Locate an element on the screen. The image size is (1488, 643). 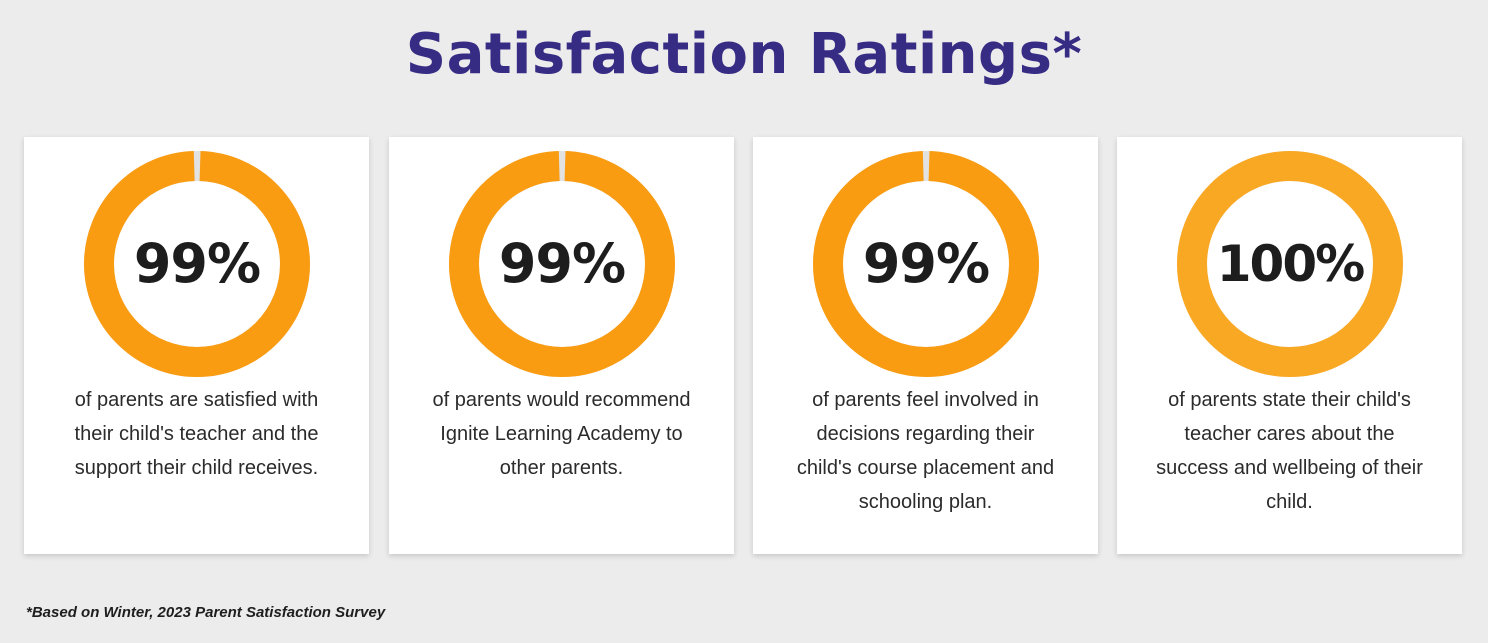
rating-percentage: 100% is located at coordinates (1290, 264).